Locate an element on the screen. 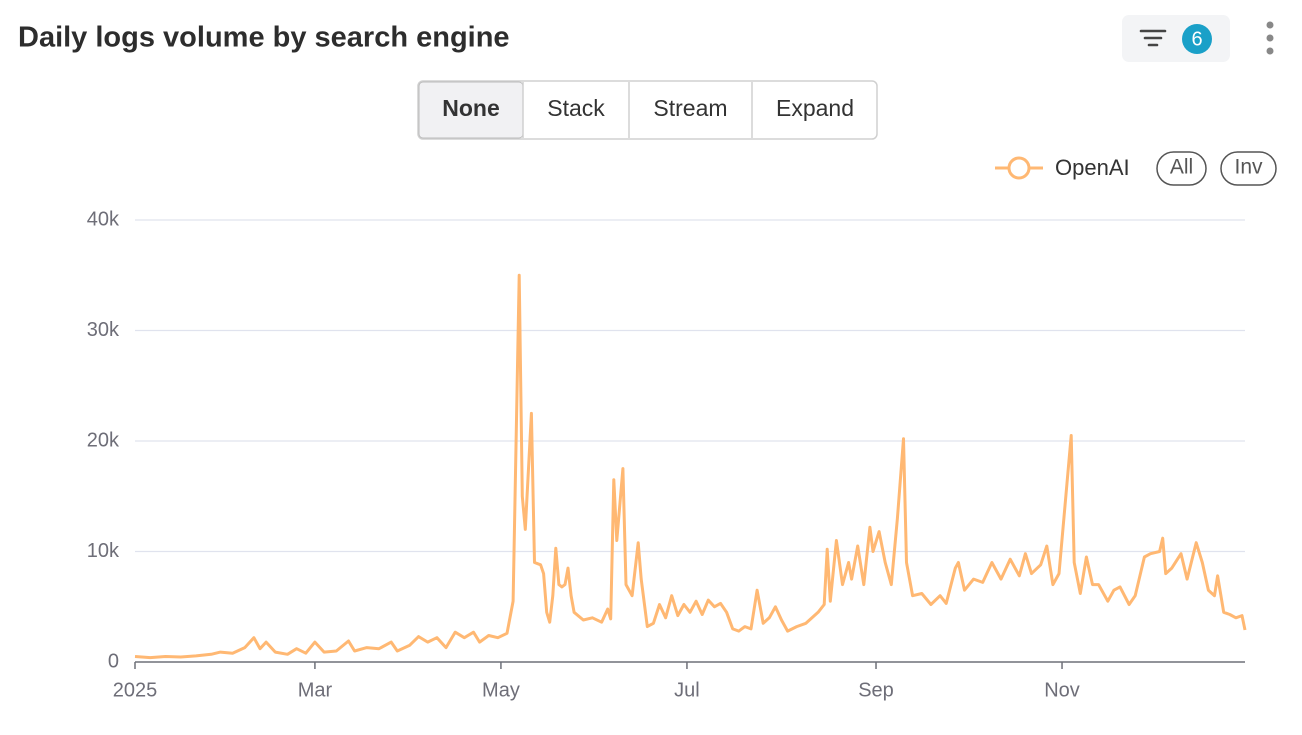  x-tick-label: May is located at coordinates (501, 690).